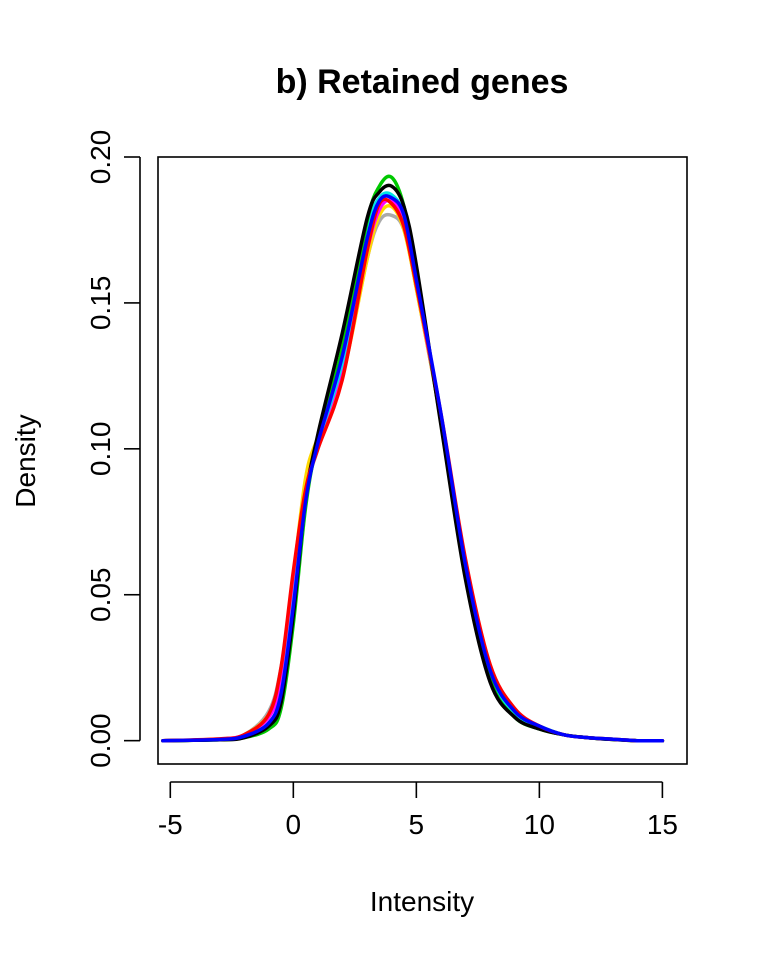 The image size is (768, 965). I want to click on y-tick-label: 0.10, so click(100, 449).